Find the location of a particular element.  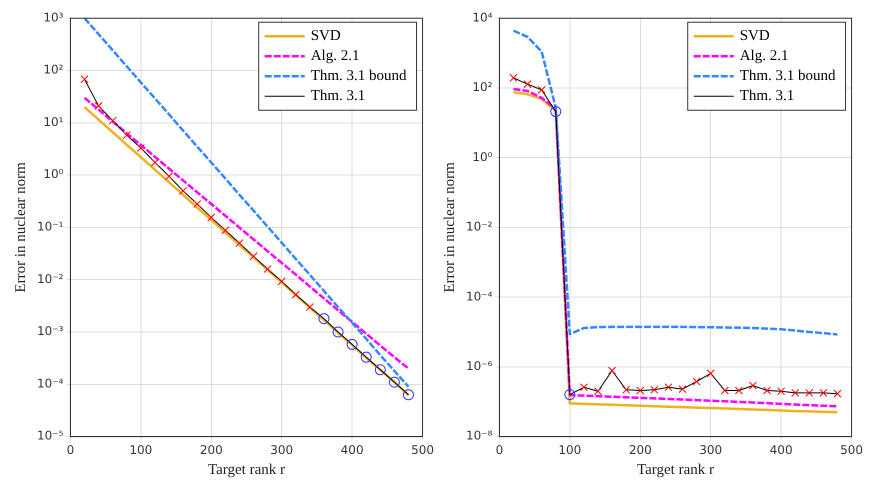

y-tick-label: 10⁻³ is located at coordinates (50, 331).